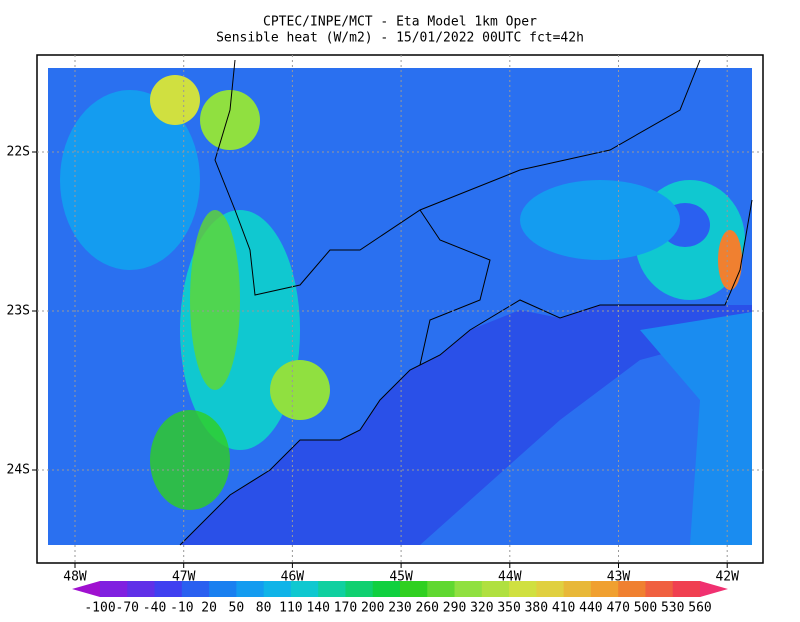 The image size is (800, 622). I want to click on colorbar-label: 20, so click(209, 608).